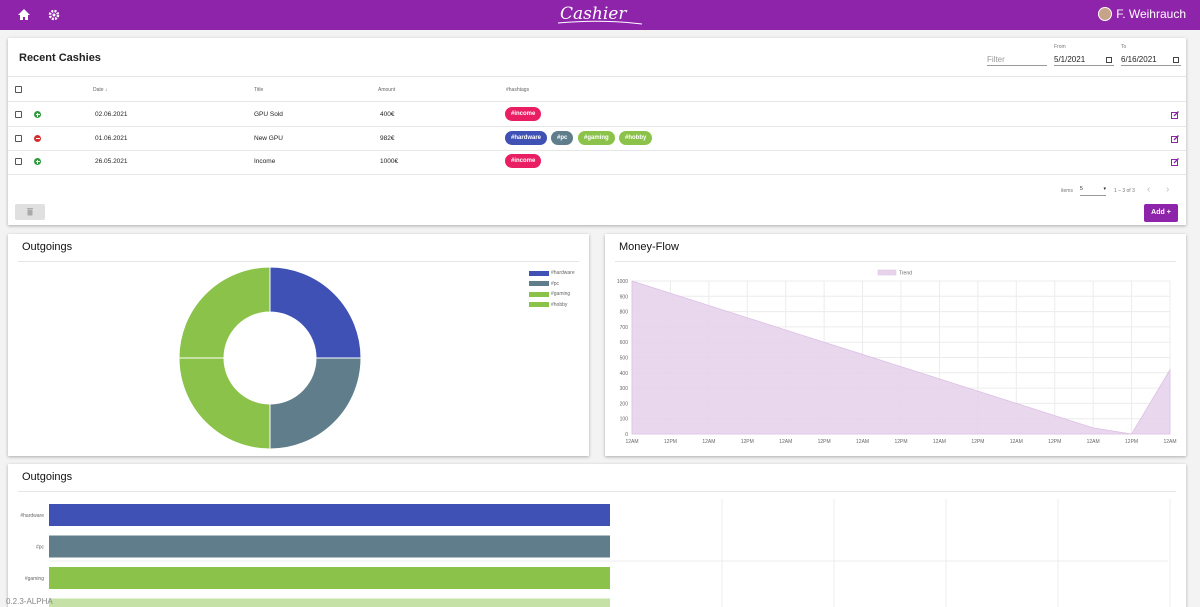 This screenshot has width=1200, height=607. I want to click on y-tick-label: 600, so click(624, 343).